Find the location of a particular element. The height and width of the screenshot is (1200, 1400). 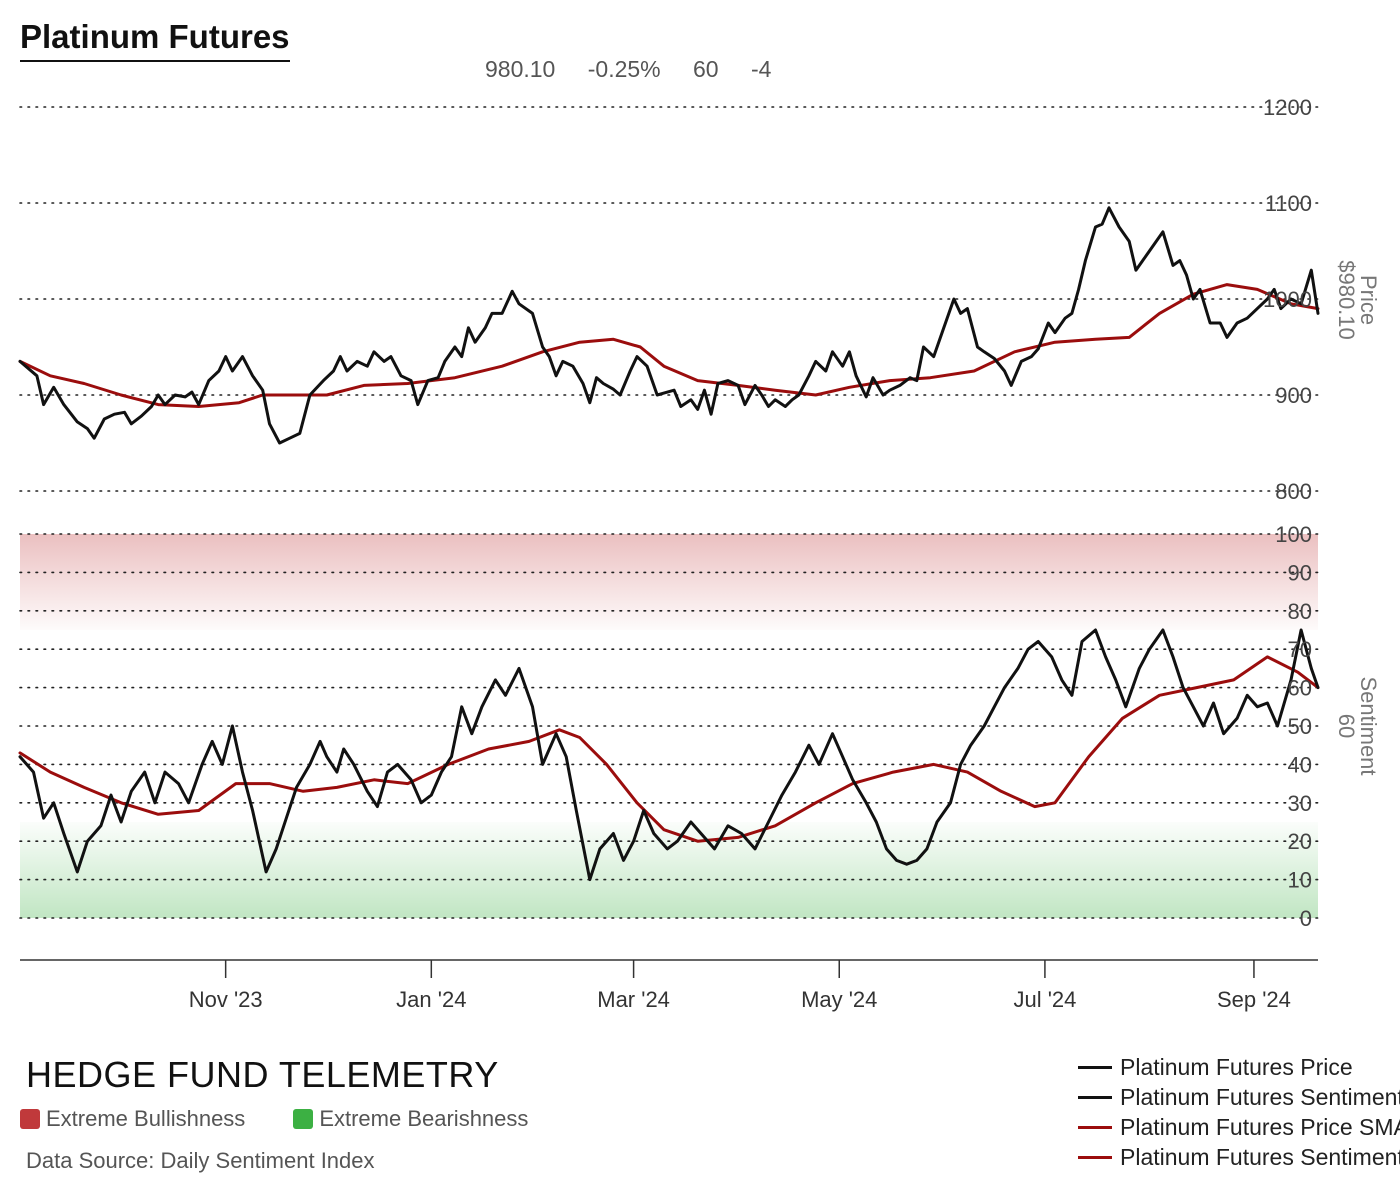

legend-label-sentiment-sma: Platinum Futures Sentiment SMA is located at coordinates (1260, 1156).